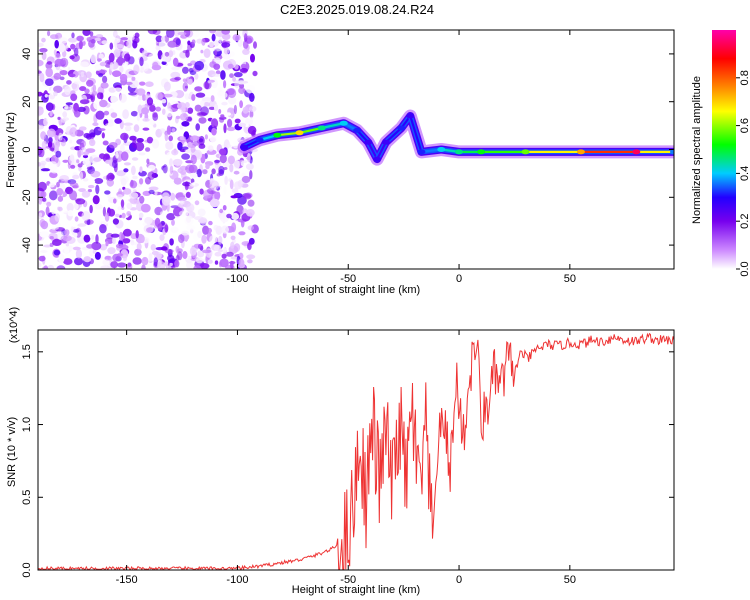 The image size is (750, 600). I want to click on x-tick-label: 50, so click(570, 580).